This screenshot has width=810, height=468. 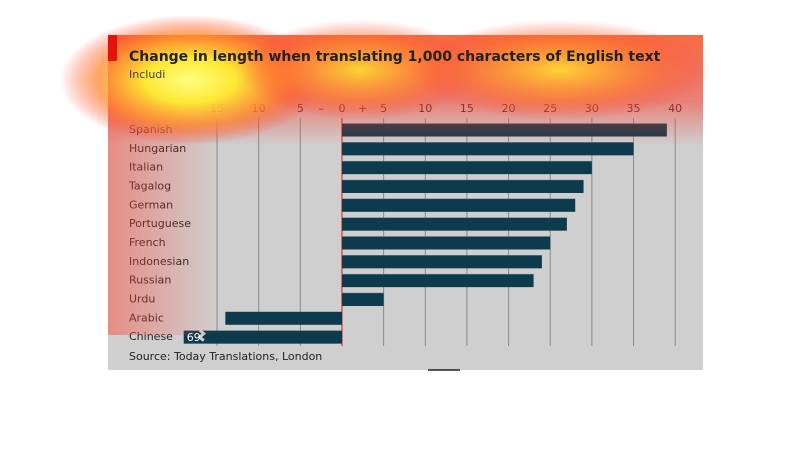 What do you see at coordinates (159, 261) in the screenshot?
I see `y-tick-label: Indonesian` at bounding box center [159, 261].